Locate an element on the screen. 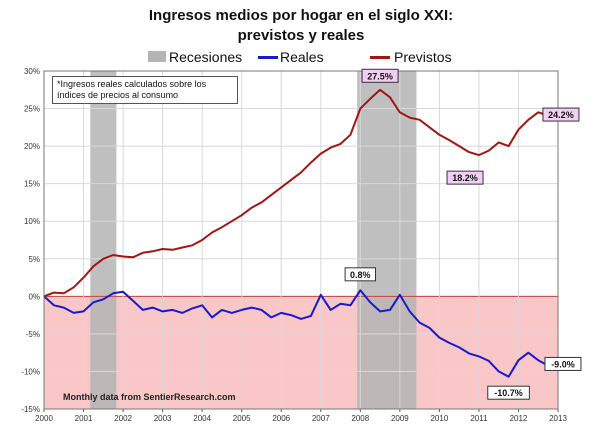  legend-swatch-previstos is located at coordinates (380, 57).